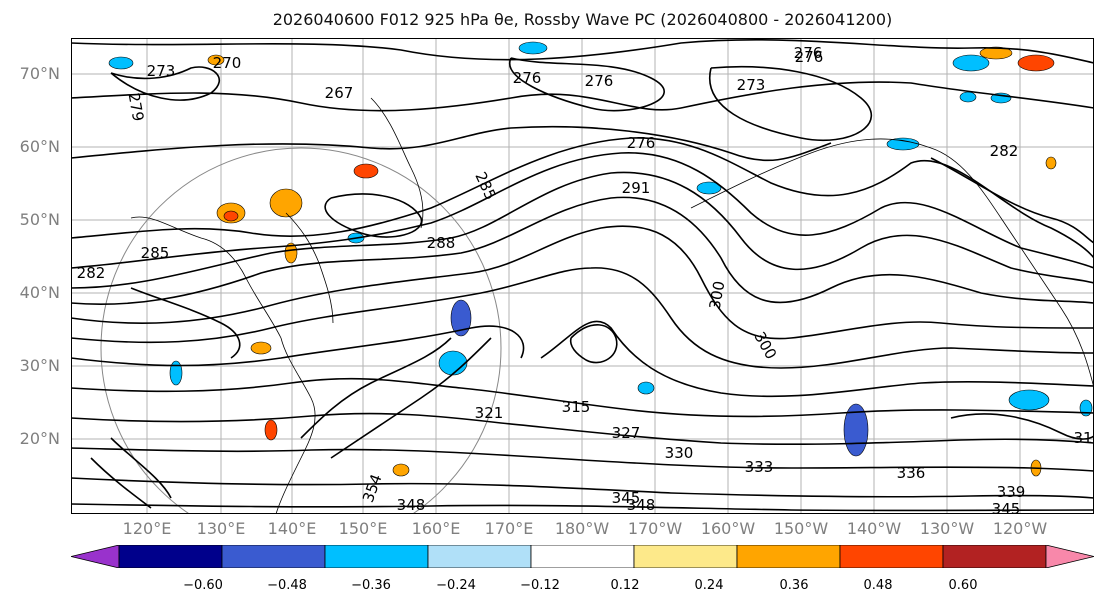 Image resolution: width=1105 pixels, height=606 pixels. What do you see at coordinates (679, 453) in the screenshot?
I see `contour-label: 330` at bounding box center [679, 453].